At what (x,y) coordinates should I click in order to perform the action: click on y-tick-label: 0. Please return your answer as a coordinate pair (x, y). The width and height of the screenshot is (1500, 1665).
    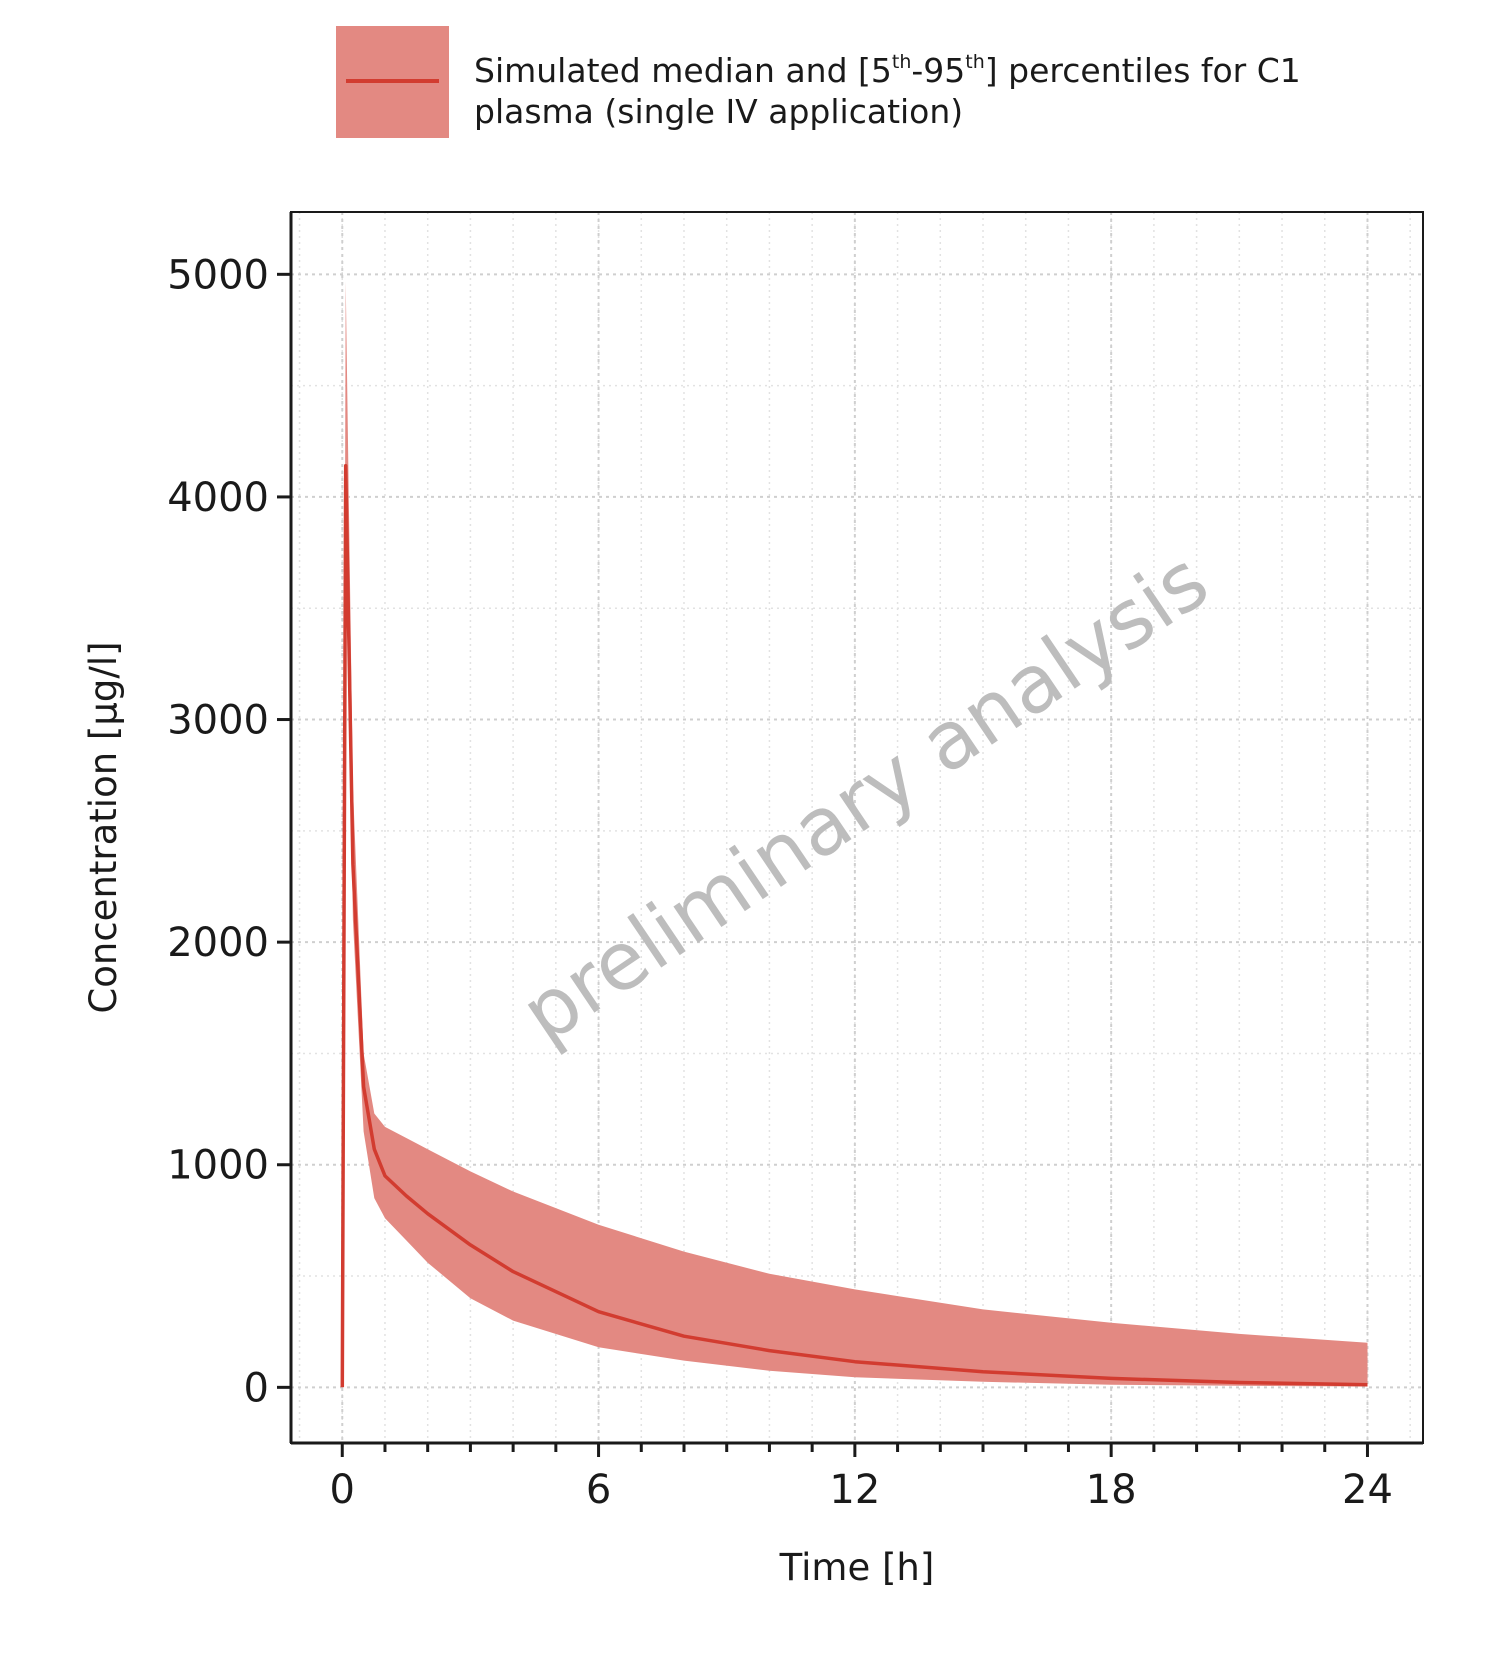
    Looking at the image, I should click on (256, 1388).